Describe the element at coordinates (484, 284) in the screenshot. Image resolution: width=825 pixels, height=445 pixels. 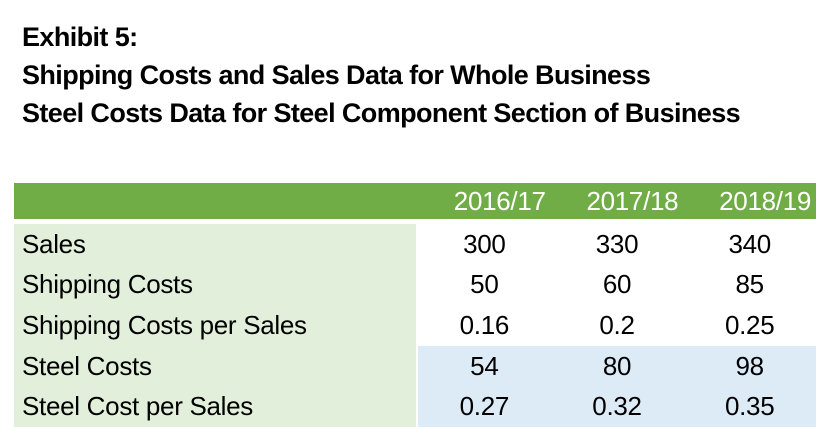
I see `cell-value: 50` at that location.